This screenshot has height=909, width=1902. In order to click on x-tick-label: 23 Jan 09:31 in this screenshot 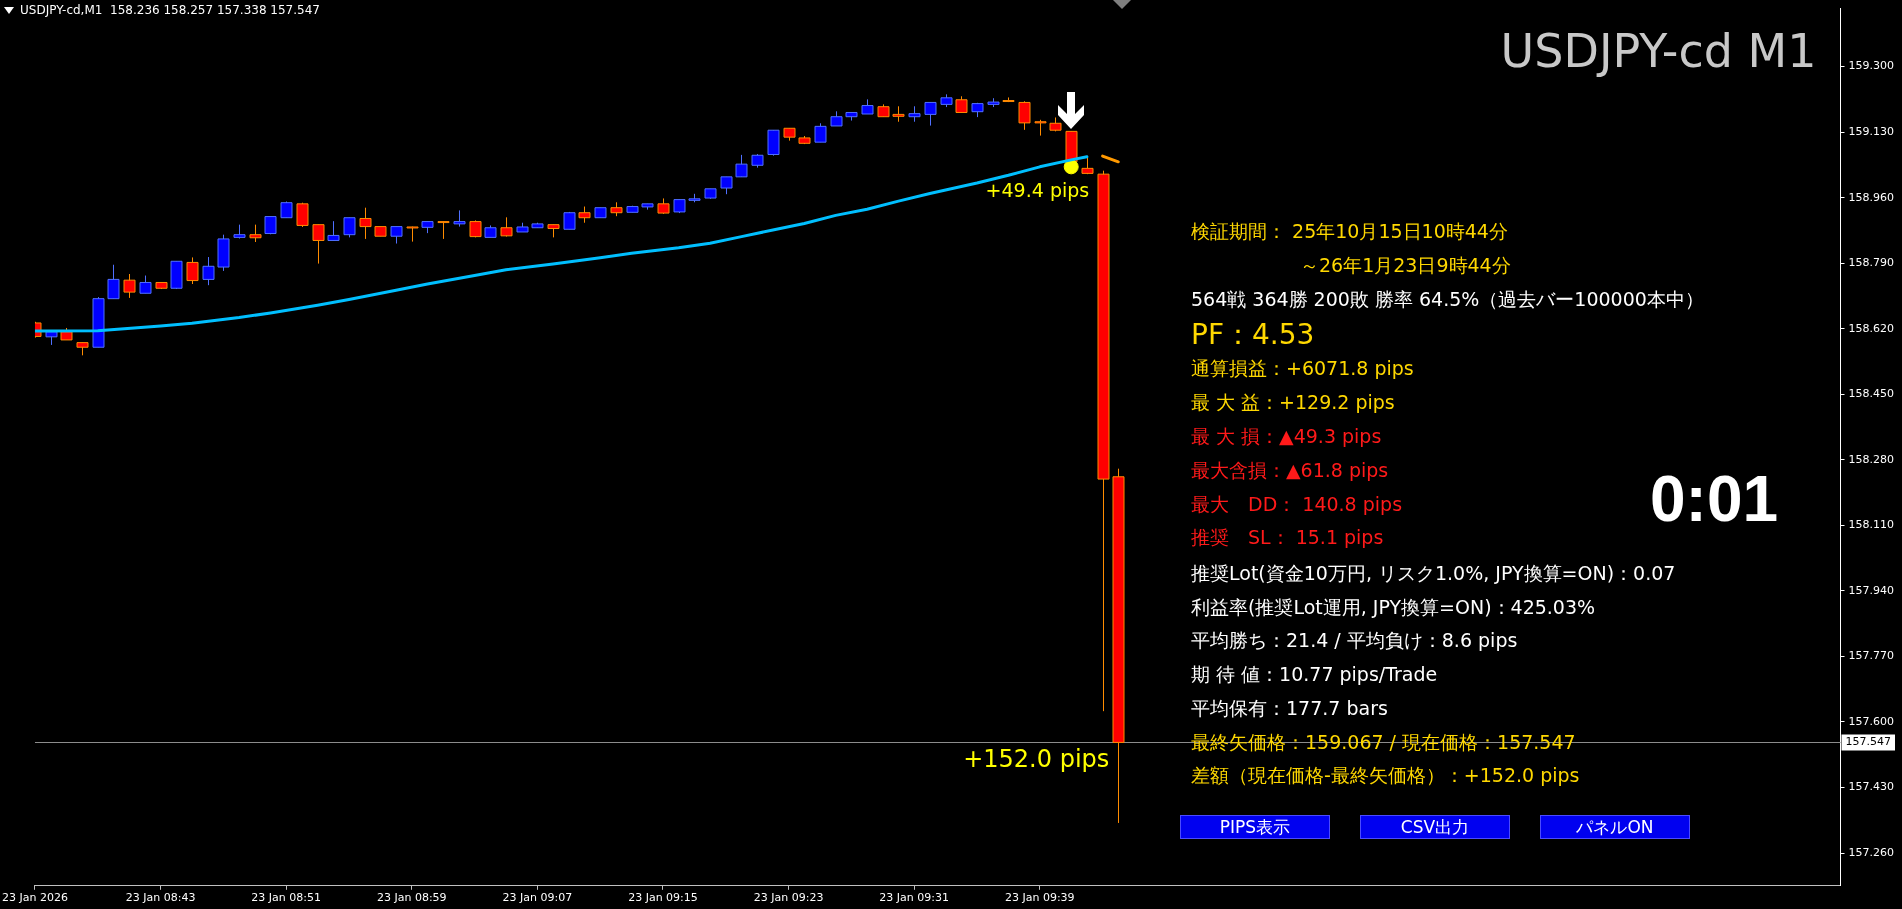, I will do `click(914, 898)`.